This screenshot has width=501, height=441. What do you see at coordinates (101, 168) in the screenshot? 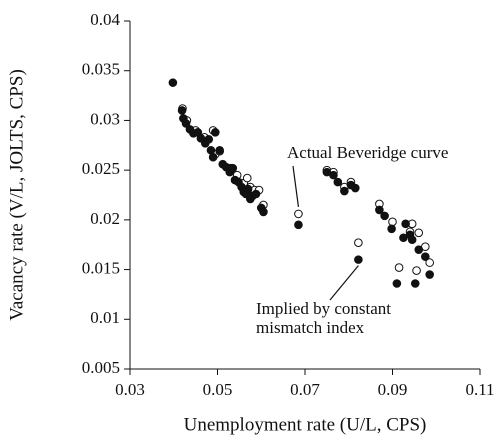
I see `y-tick-label: 0.025` at bounding box center [101, 168].